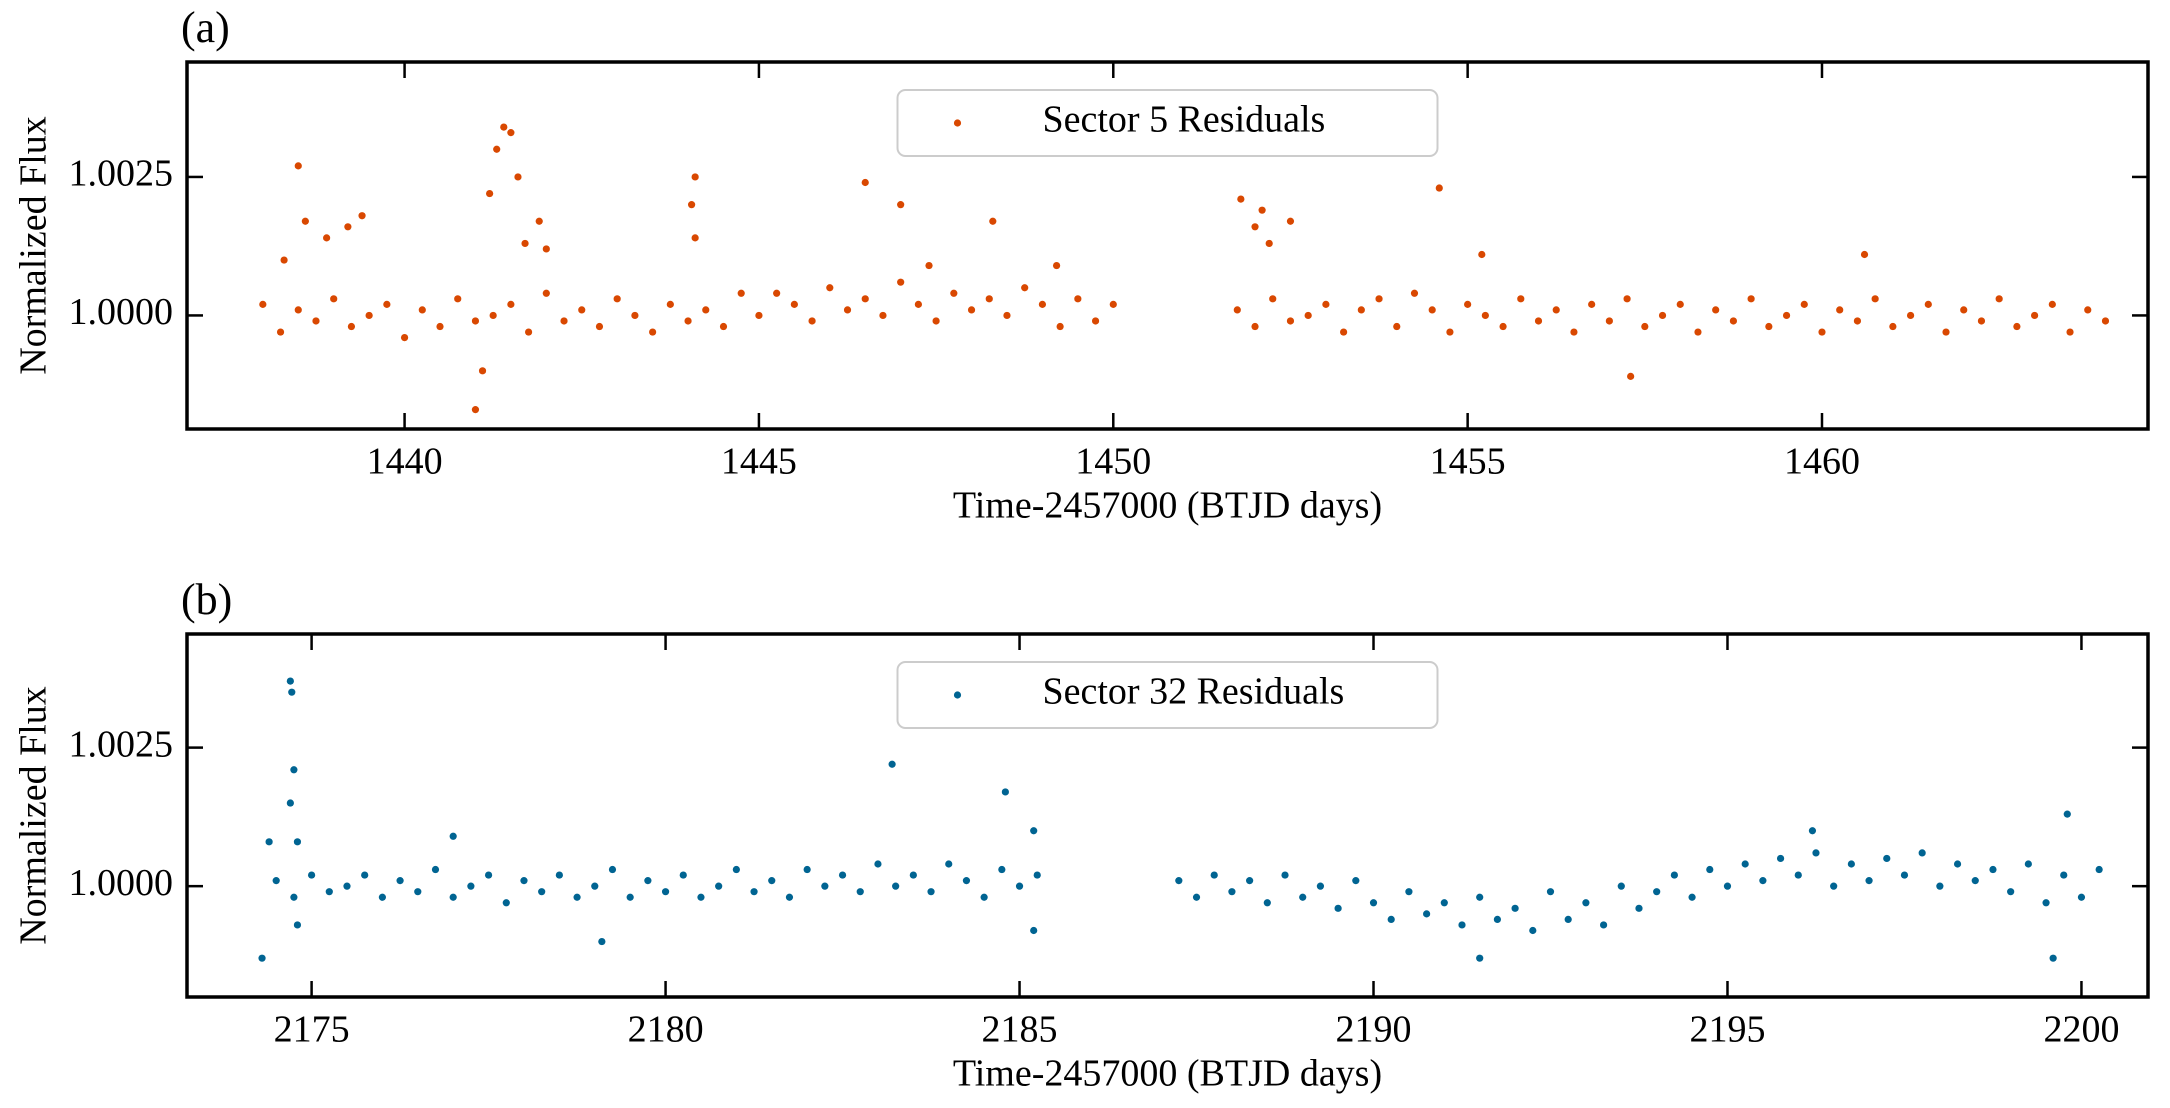 The image size is (2170, 1108). I want to click on x-tick-label: 2200, so click(2081, 1030).